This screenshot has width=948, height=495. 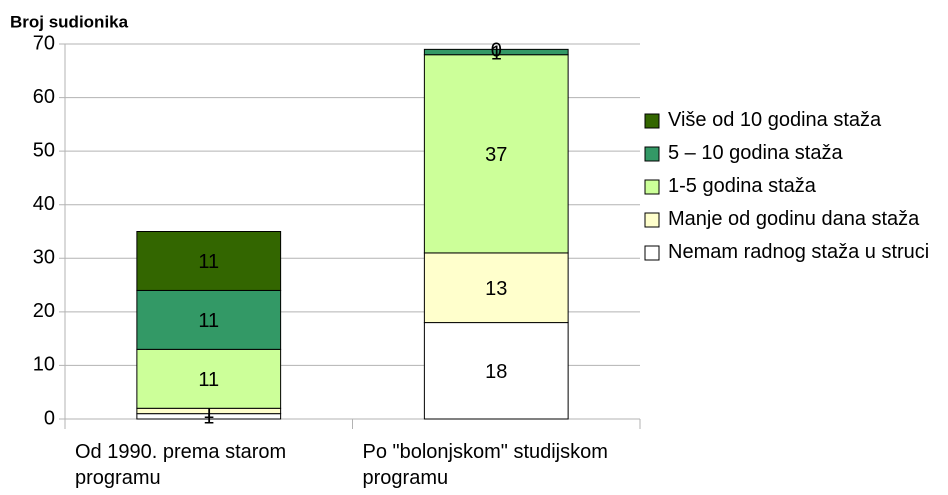 I want to click on y-tick-label: 50, so click(x=44, y=150).